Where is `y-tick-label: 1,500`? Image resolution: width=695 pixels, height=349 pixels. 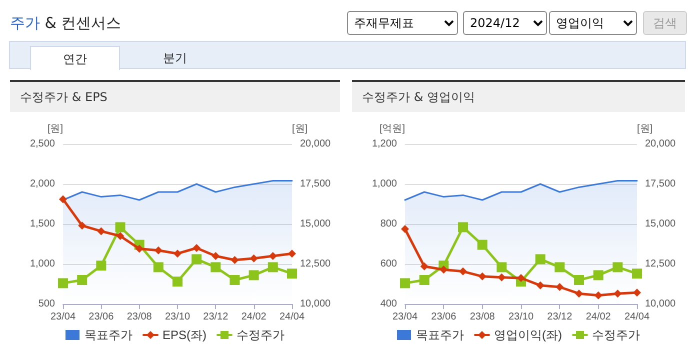
y-tick-label: 1,500 is located at coordinates (43, 224).